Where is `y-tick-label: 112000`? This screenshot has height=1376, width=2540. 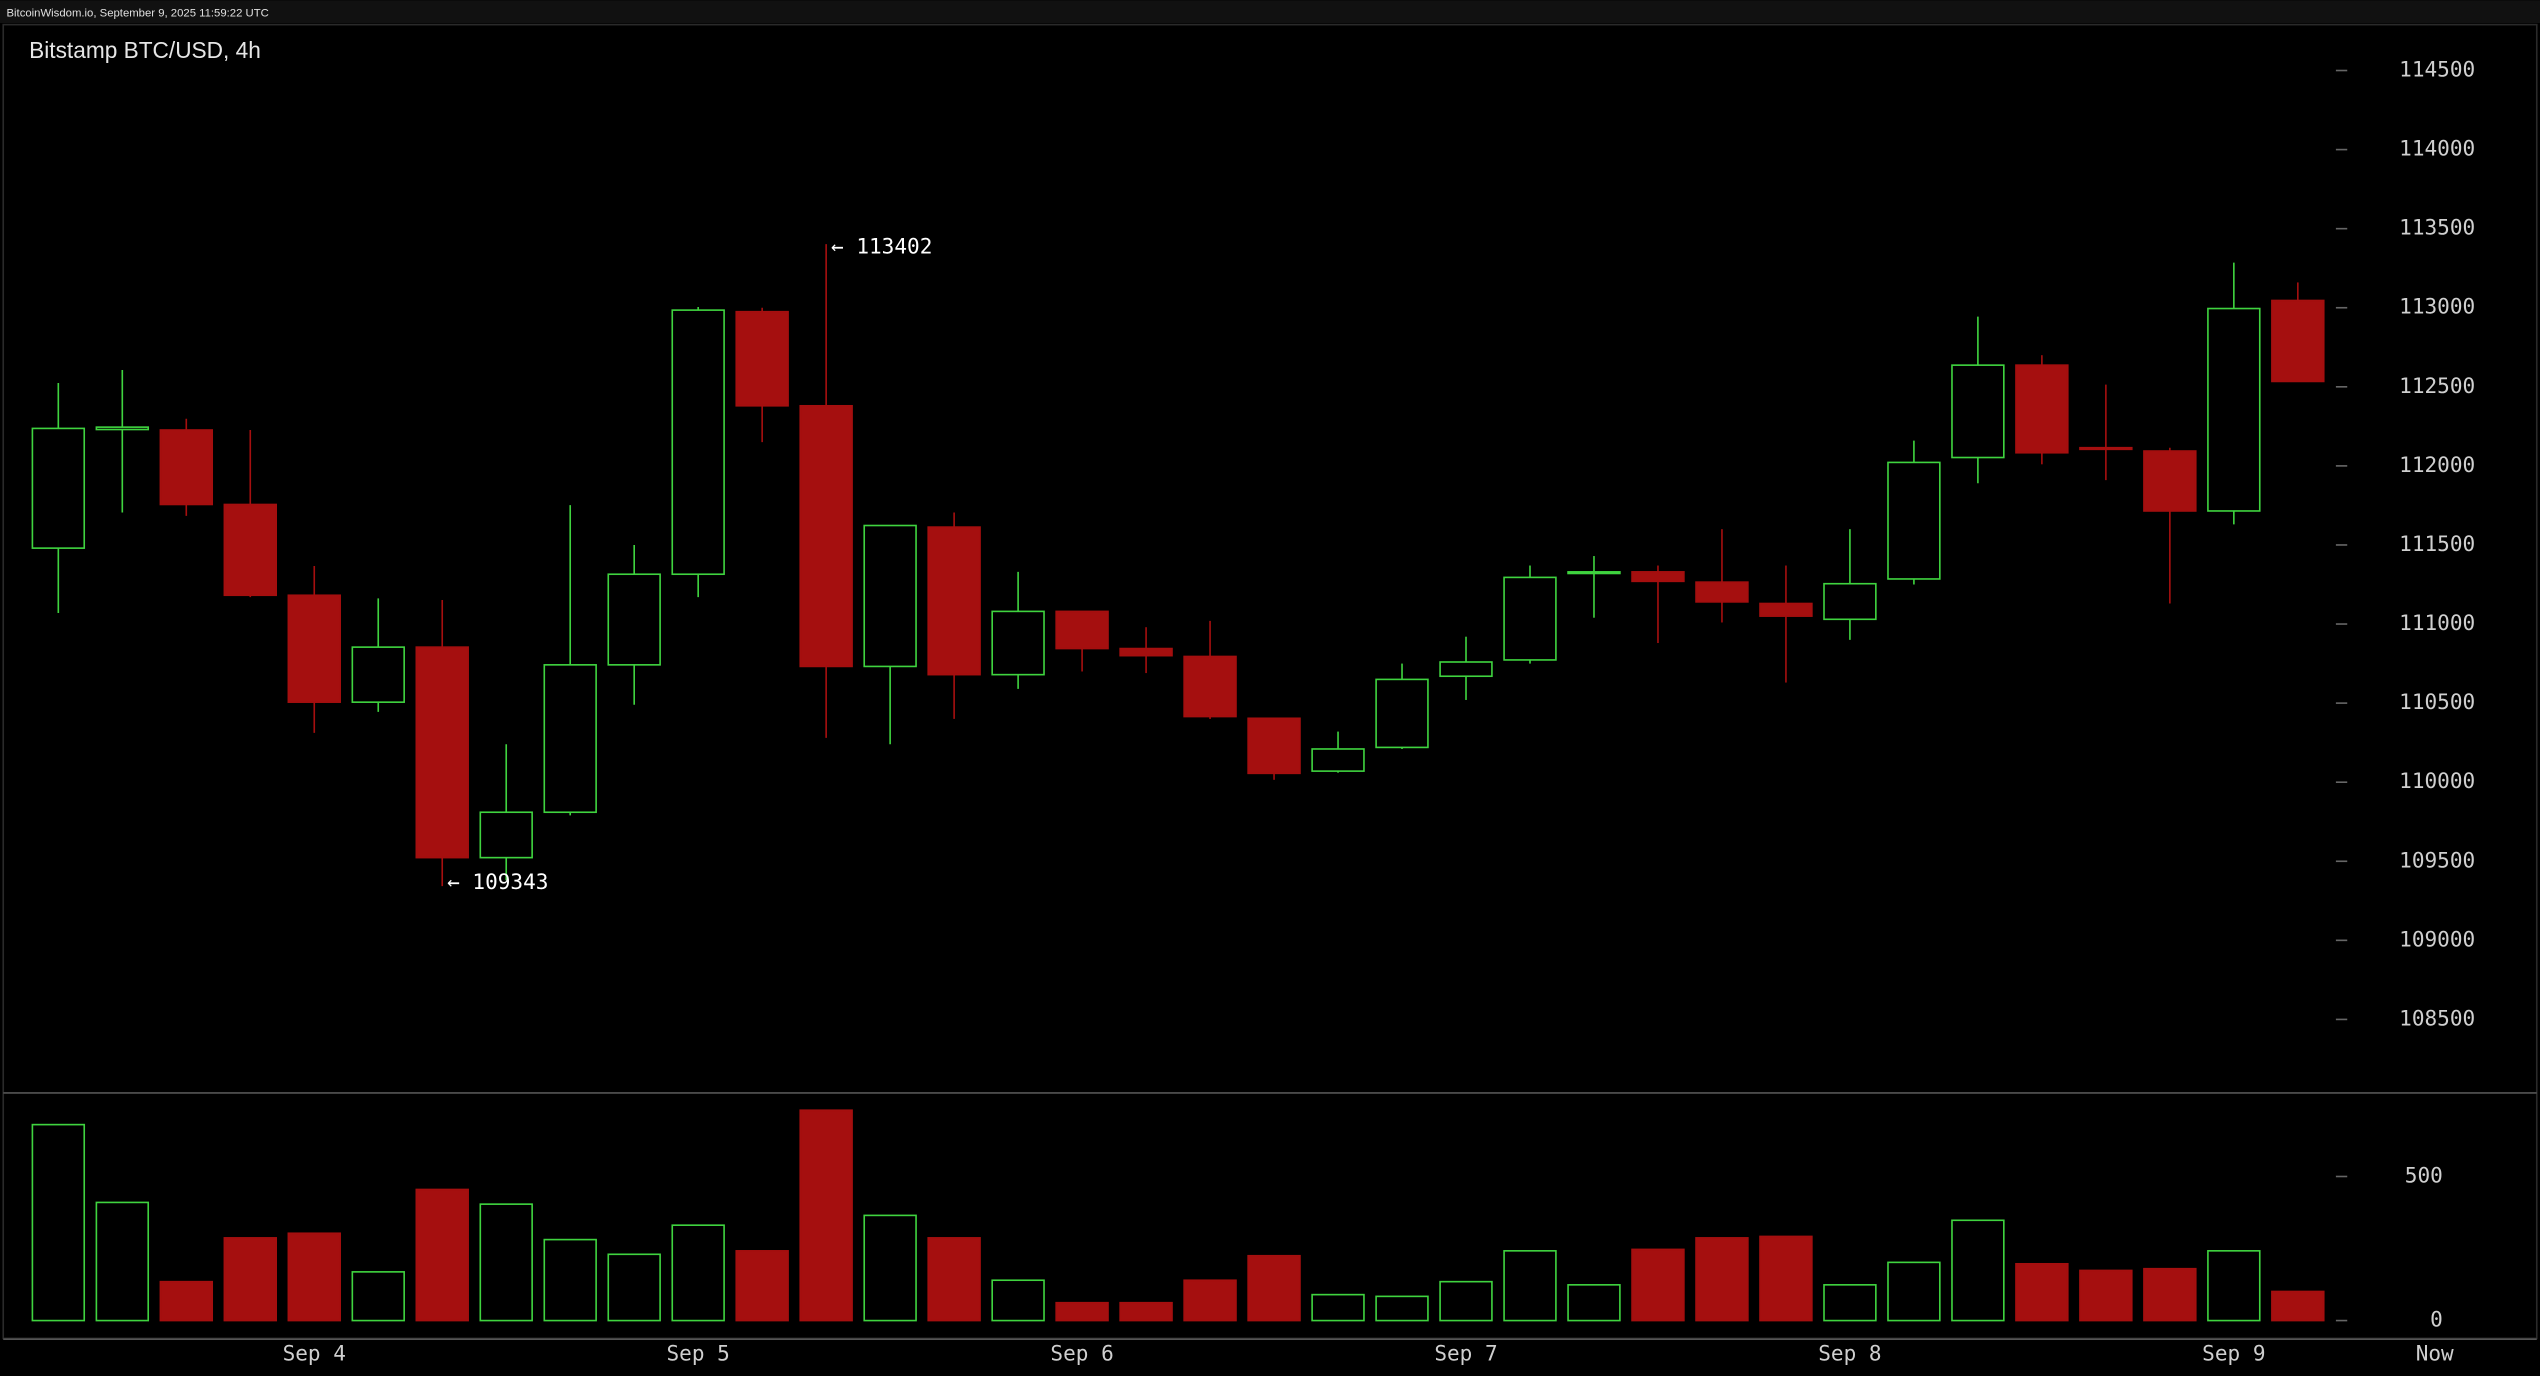 y-tick-label: 112000 is located at coordinates (2437, 464).